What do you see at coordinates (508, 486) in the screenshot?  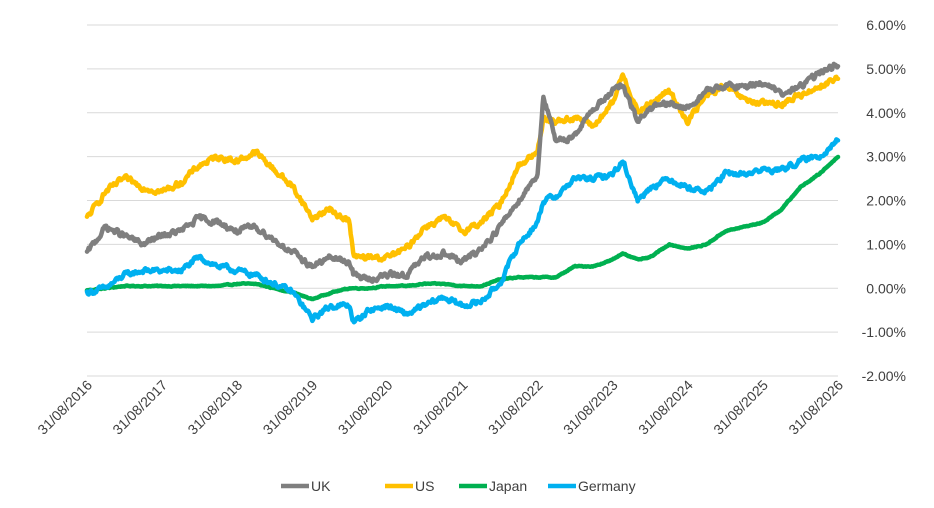 I see `legend-label-japan: Japan` at bounding box center [508, 486].